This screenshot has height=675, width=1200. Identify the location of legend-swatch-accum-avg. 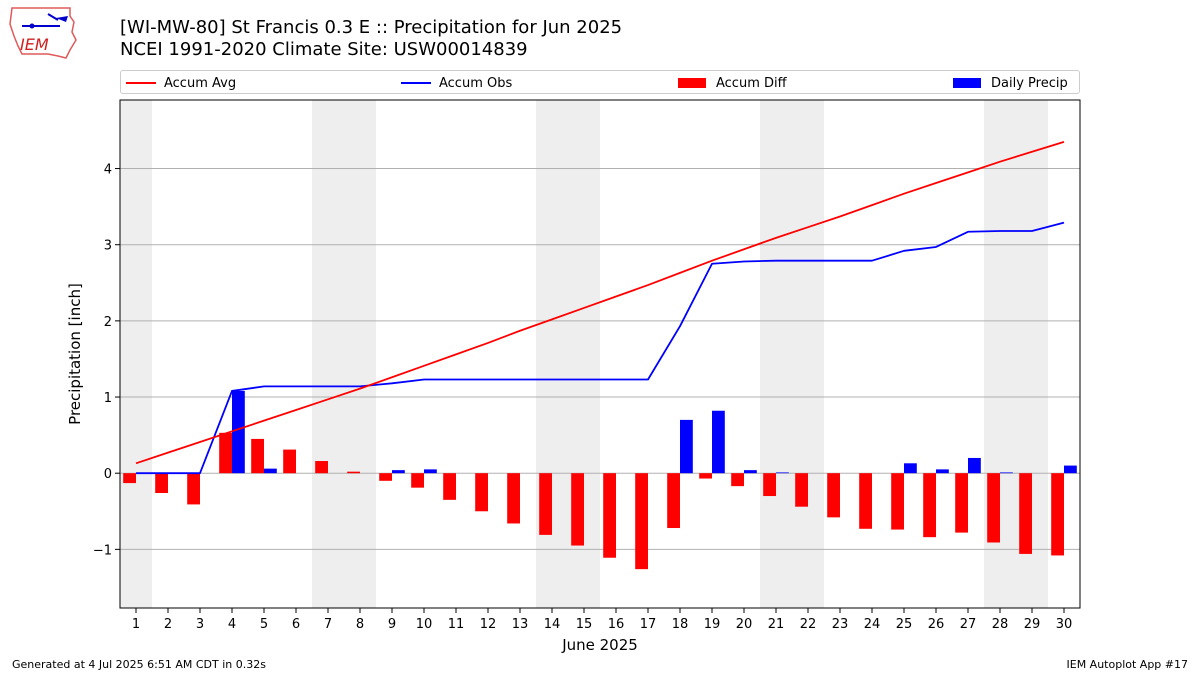
(141, 83).